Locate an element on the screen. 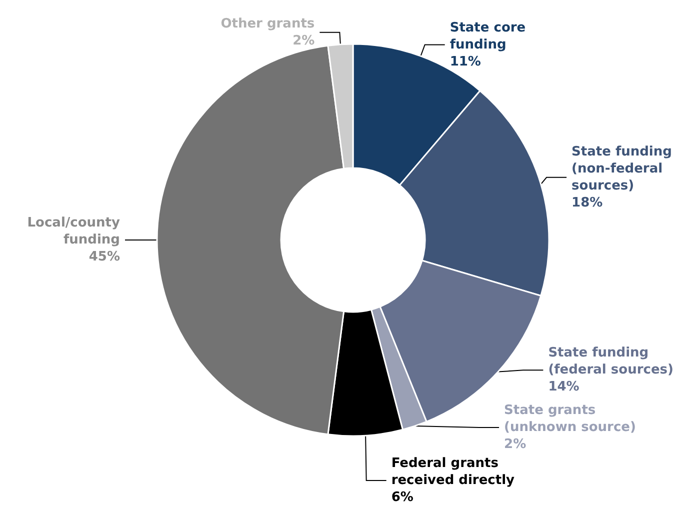 The image size is (699, 515). slice-label: Other grants is located at coordinates (267, 24).